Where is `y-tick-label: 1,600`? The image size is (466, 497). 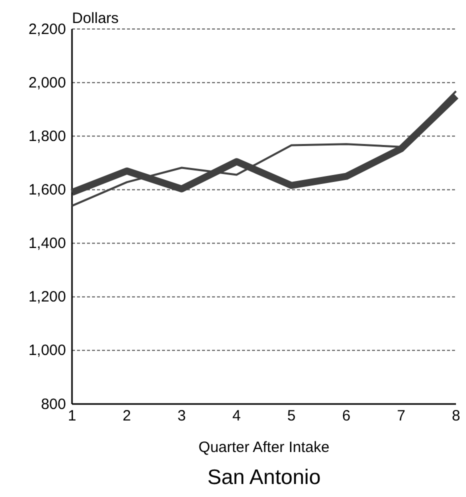 y-tick-label: 1,600 is located at coordinates (47, 190).